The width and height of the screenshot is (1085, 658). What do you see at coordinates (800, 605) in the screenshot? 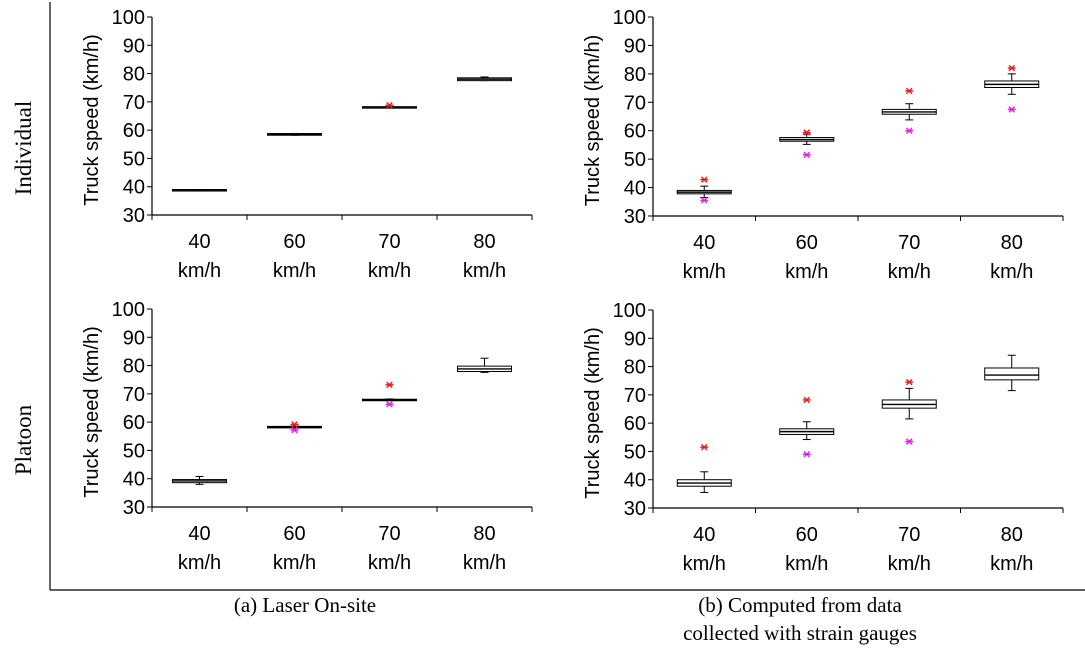
I see `caption-b-line1: (b) Computed from data` at bounding box center [800, 605].